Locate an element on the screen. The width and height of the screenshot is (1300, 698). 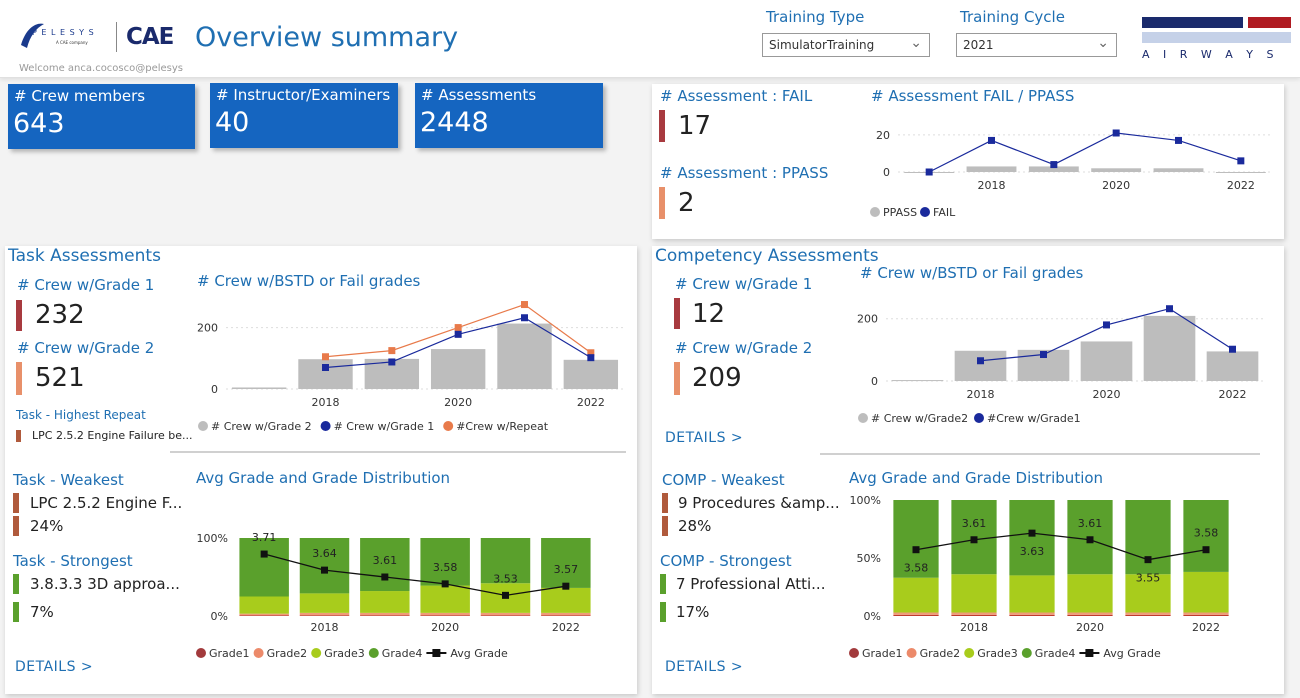
training-cycle-dropdown: 2021 ⌄ is located at coordinates (1036, 45).